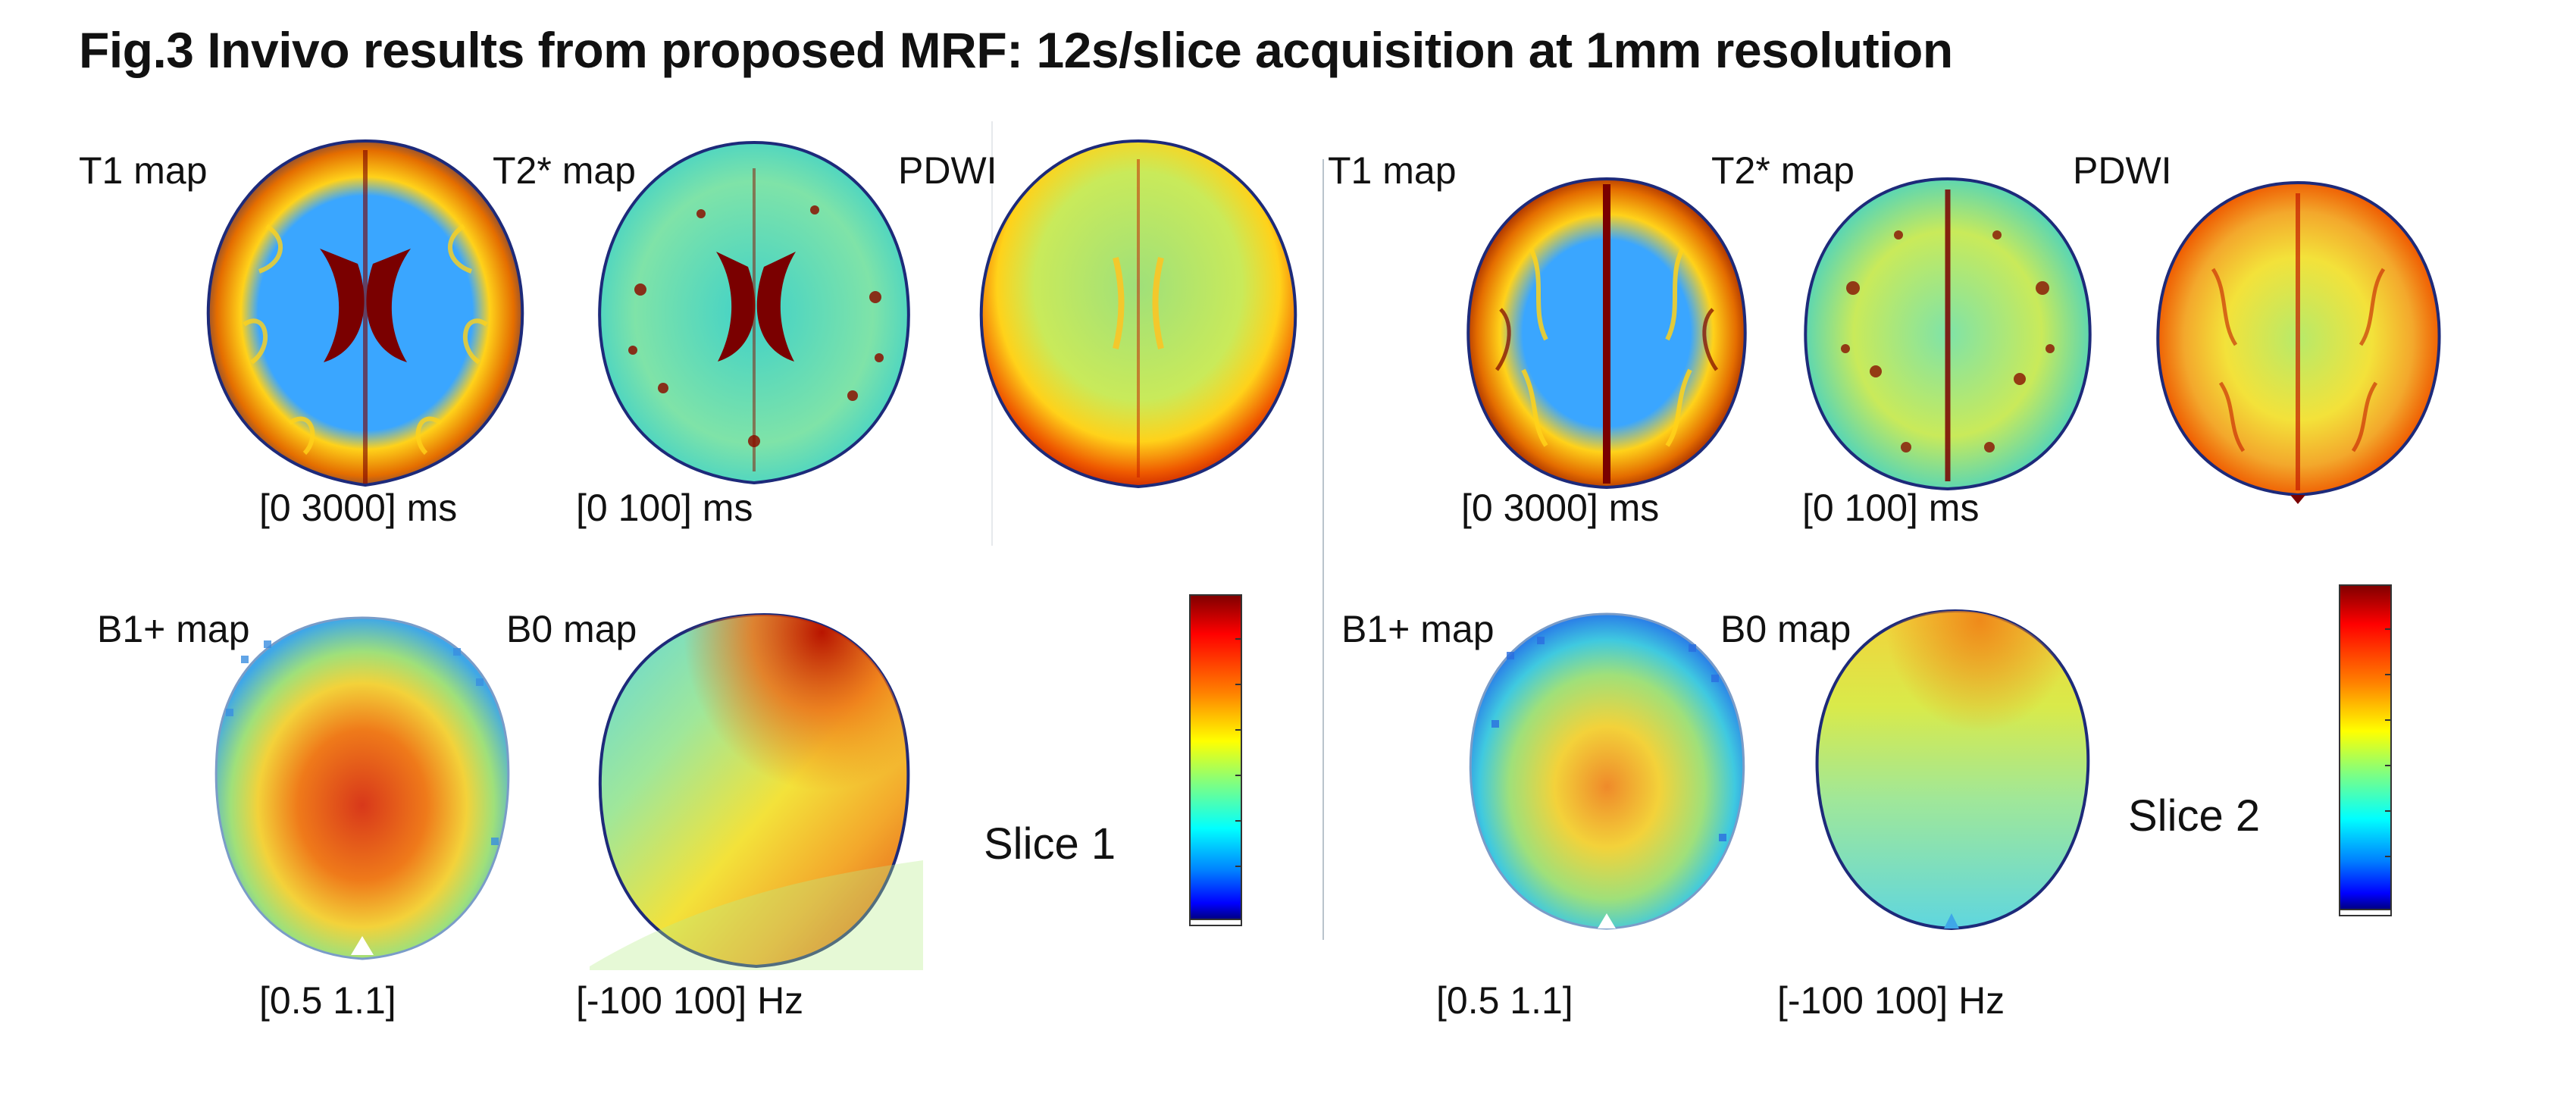 The image size is (2576, 1096). What do you see at coordinates (1561, 508) in the screenshot?
I see `slice-2-t1-range: [0 3000] ms` at bounding box center [1561, 508].